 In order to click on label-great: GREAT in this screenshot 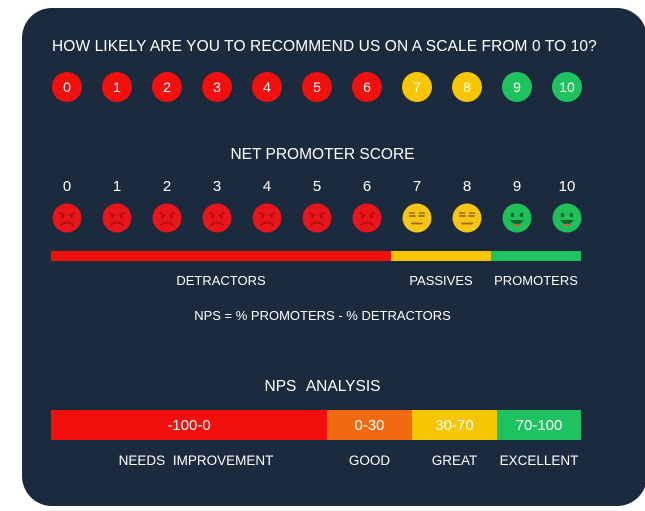, I will do `click(454, 460)`.